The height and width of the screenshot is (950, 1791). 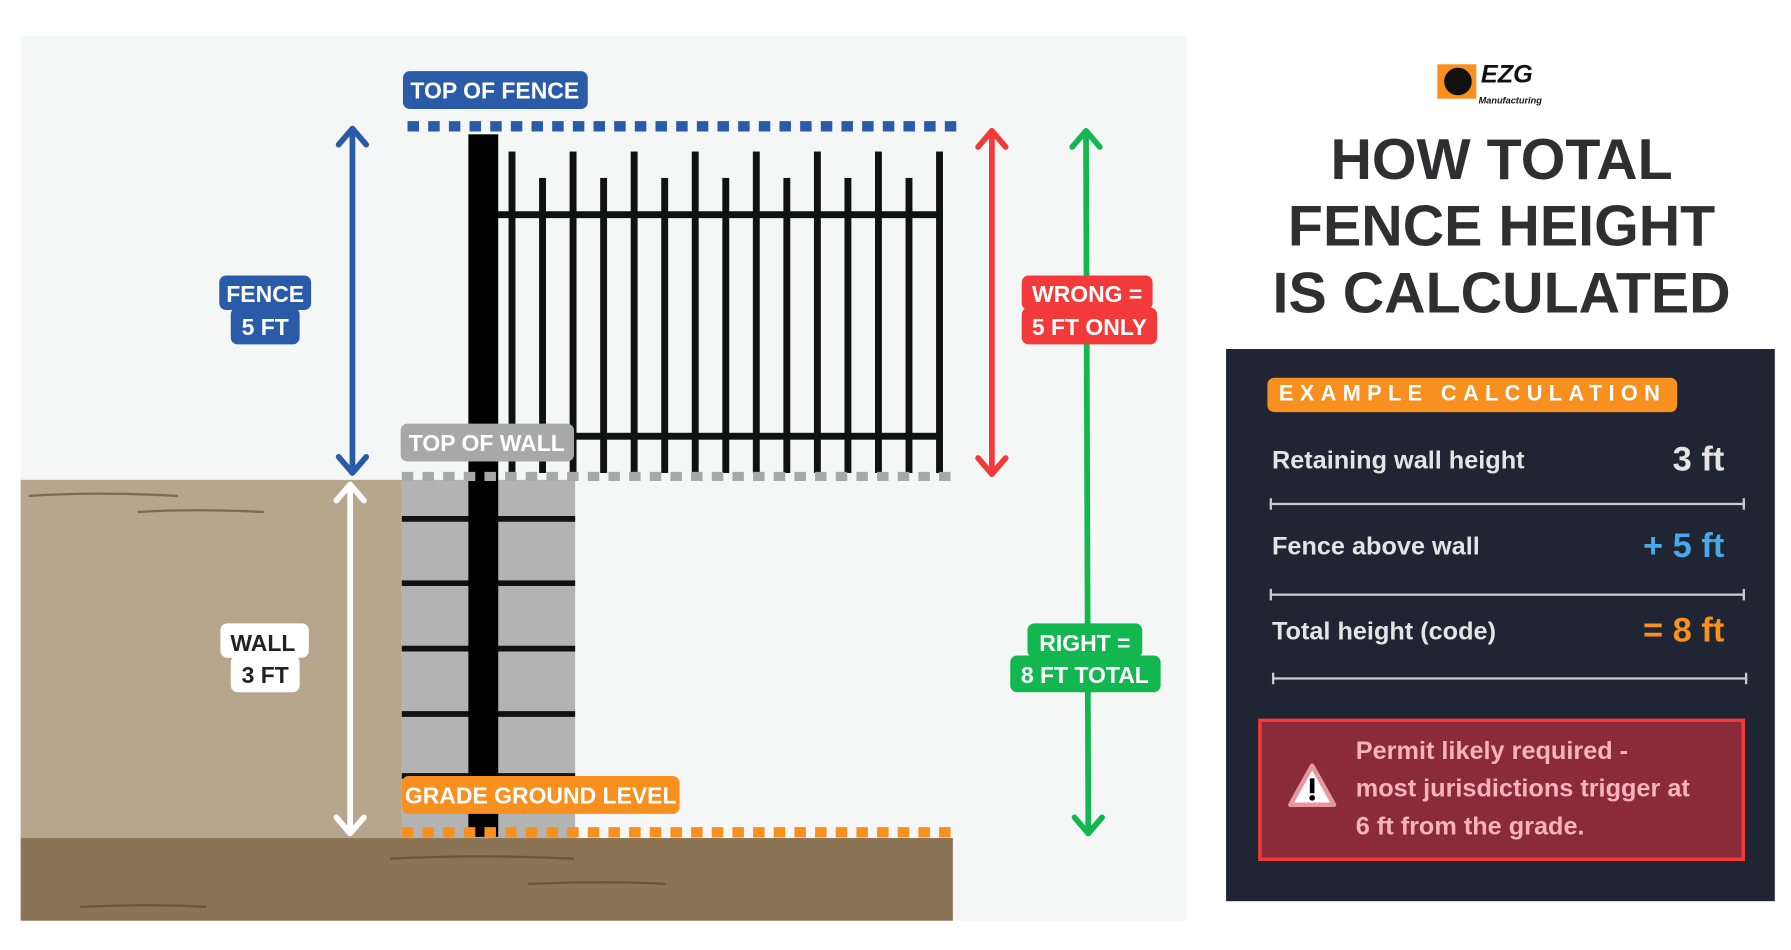 I want to click on fence-height-arrow, so click(x=352, y=300).